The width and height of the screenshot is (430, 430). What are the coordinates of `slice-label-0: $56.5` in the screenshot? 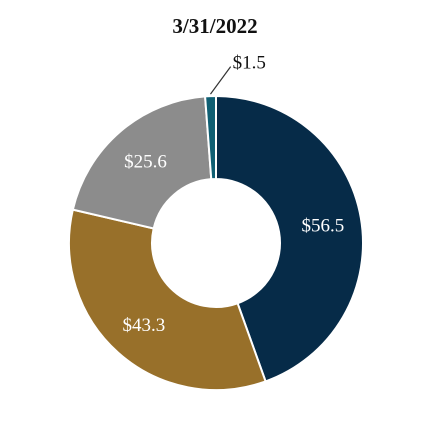 It's located at (323, 225).